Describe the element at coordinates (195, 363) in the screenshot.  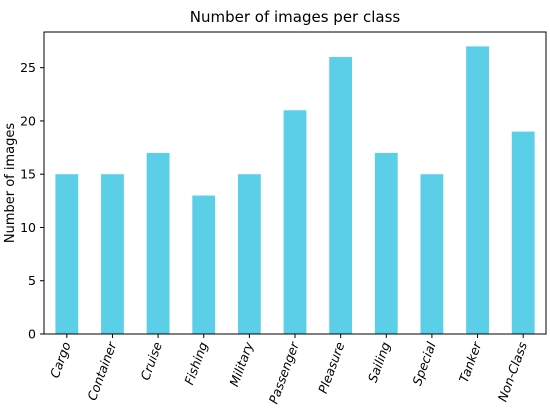
I see `x-tick-label: Fishing` at that location.